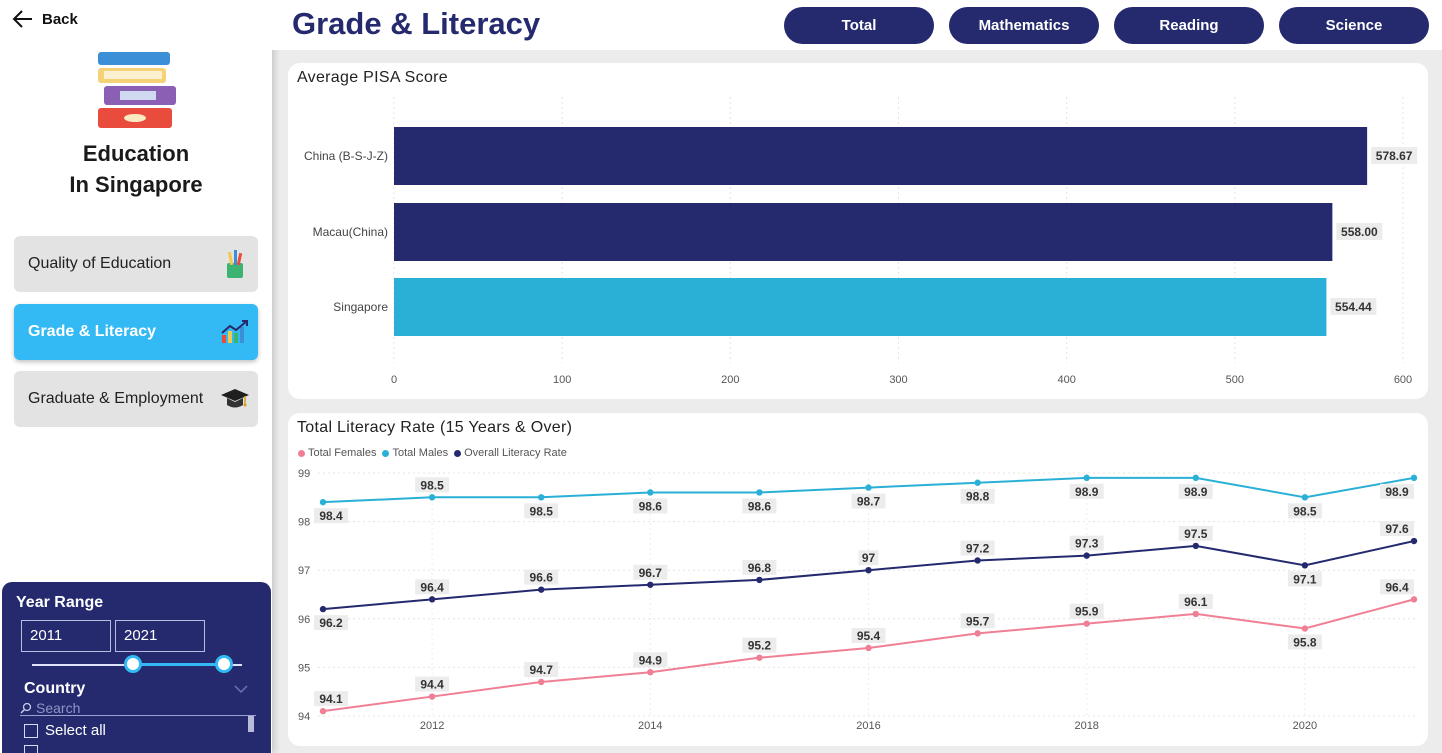  I want to click on x-tick-label: 0, so click(394, 380).